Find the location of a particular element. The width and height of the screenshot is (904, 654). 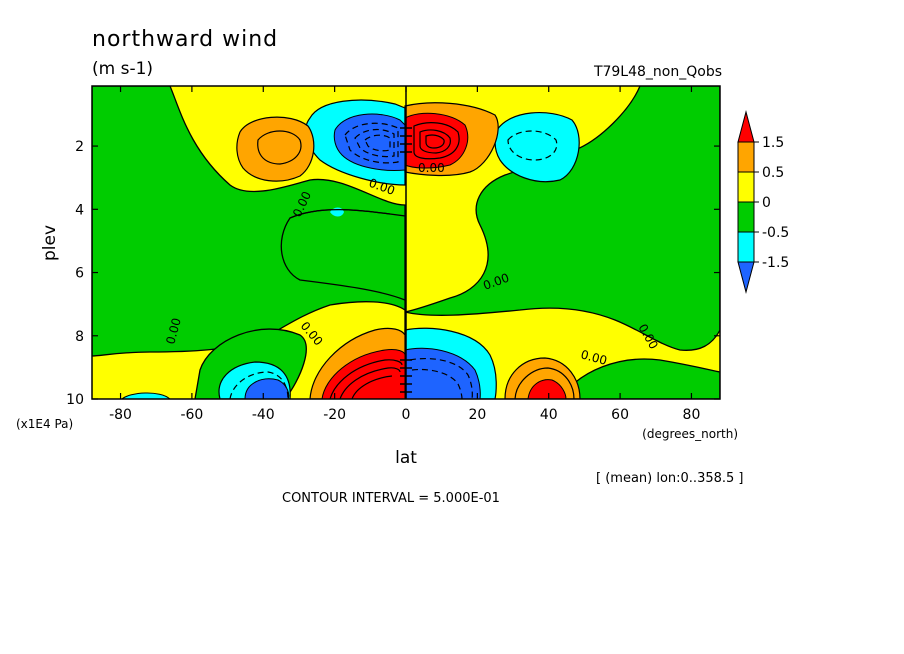

equator-hatch is located at coordinates (406, 260).